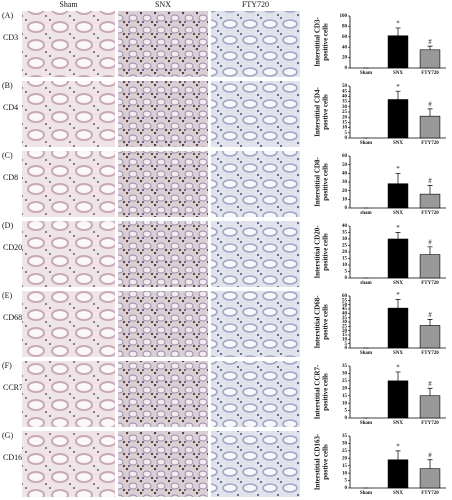 This screenshot has height=500, width=452. I want to click on y-tick-label: 35, so click(345, 102).